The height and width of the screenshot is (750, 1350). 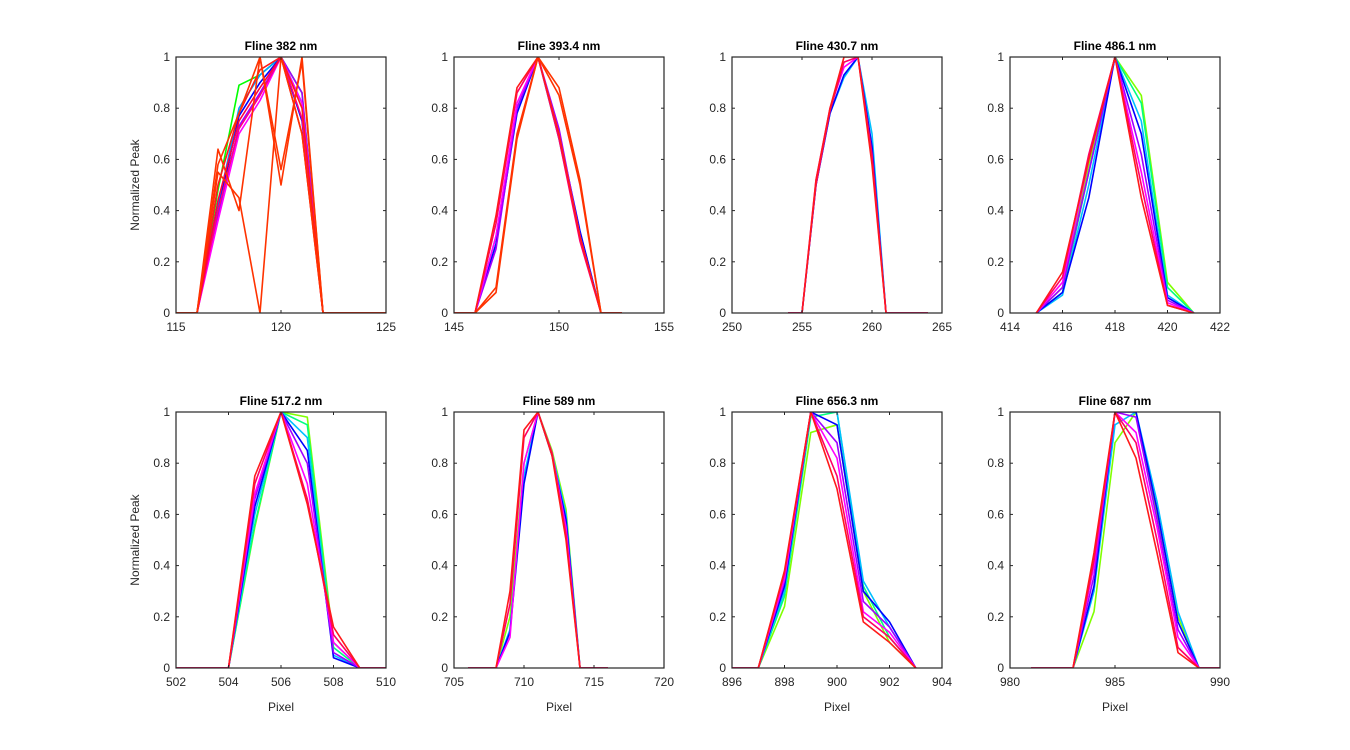 What do you see at coordinates (1115, 682) in the screenshot?
I see `x-tick-label: 985` at bounding box center [1115, 682].